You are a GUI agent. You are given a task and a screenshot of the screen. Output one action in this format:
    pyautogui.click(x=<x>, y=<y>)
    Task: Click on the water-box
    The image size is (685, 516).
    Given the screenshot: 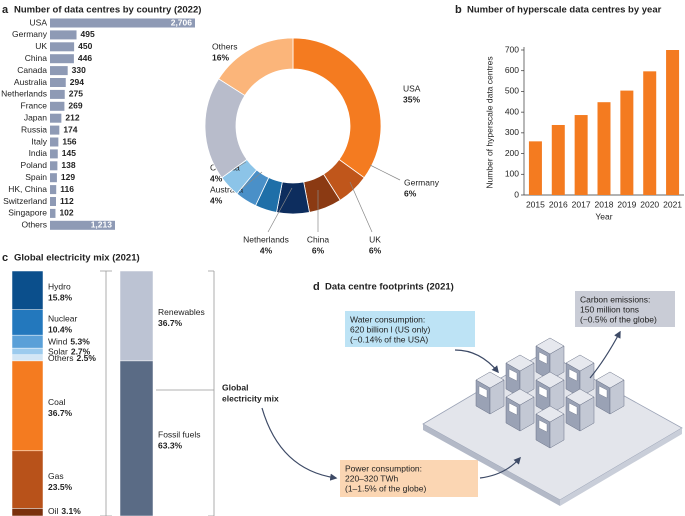 What is the action you would take?
    pyautogui.click(x=410, y=329)
    